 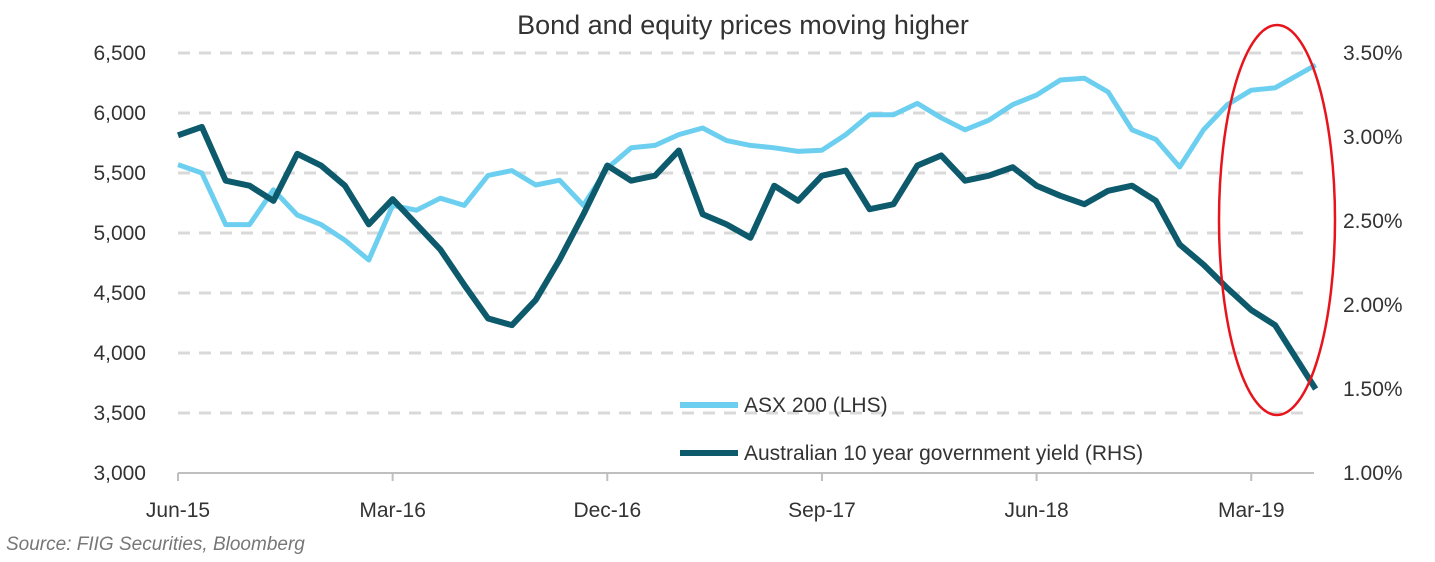 What do you see at coordinates (1373, 53) in the screenshot?
I see `y-right-tick-label: 3.50%` at bounding box center [1373, 53].